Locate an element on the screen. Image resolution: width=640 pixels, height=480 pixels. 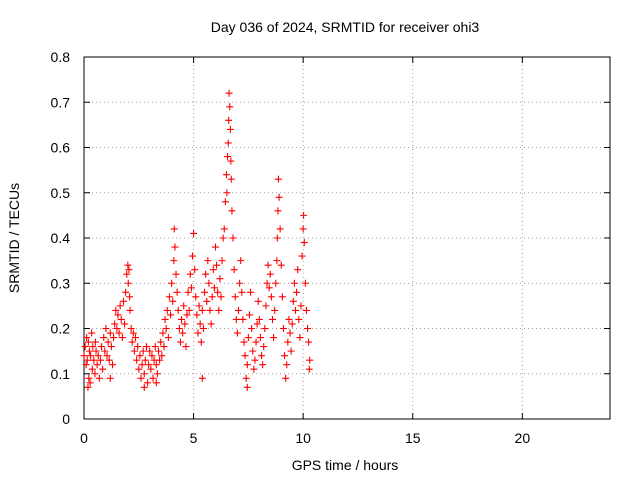
y-tick-label: 0.2 is located at coordinates (61, 329).